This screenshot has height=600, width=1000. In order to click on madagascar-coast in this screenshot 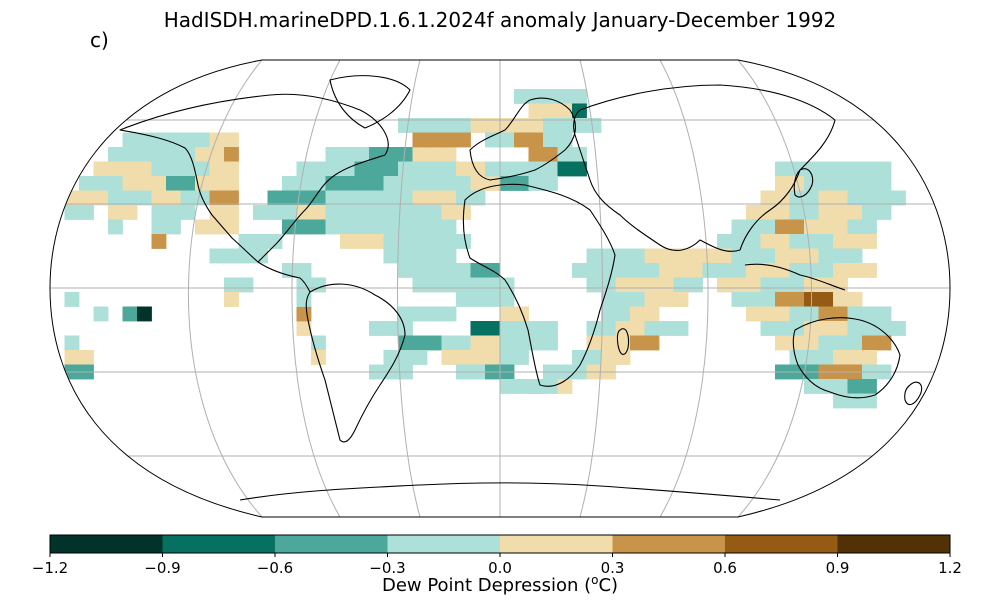, I will do `click(623, 341)`.